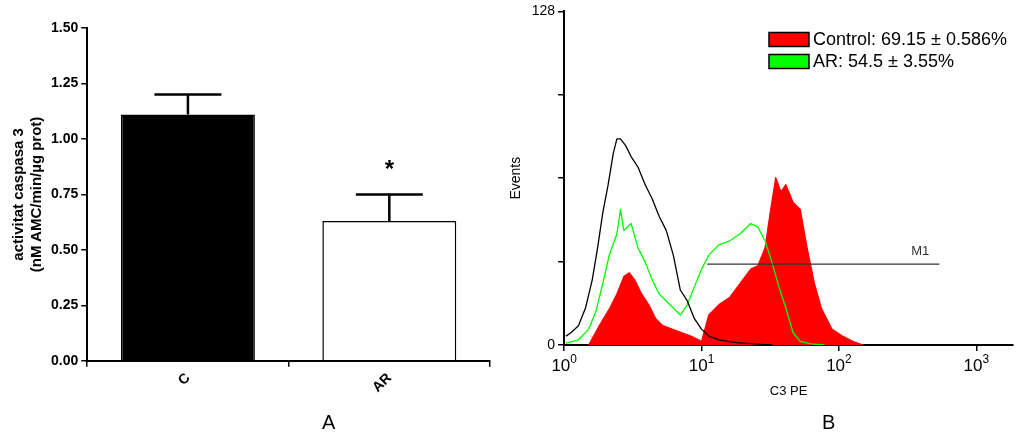 The height and width of the screenshot is (439, 1019). I want to click on x-axis-title: C3 PE, so click(788, 390).